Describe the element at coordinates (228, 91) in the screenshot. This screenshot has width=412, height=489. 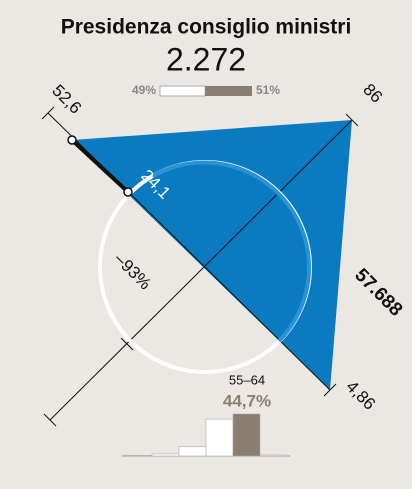
I see `share-right` at that location.